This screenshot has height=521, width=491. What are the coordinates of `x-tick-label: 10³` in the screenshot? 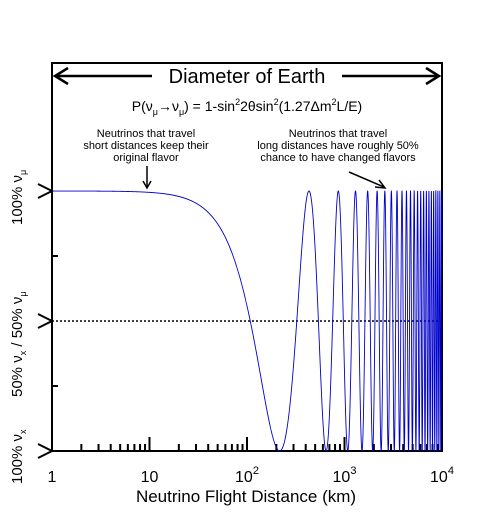 It's located at (345, 475).